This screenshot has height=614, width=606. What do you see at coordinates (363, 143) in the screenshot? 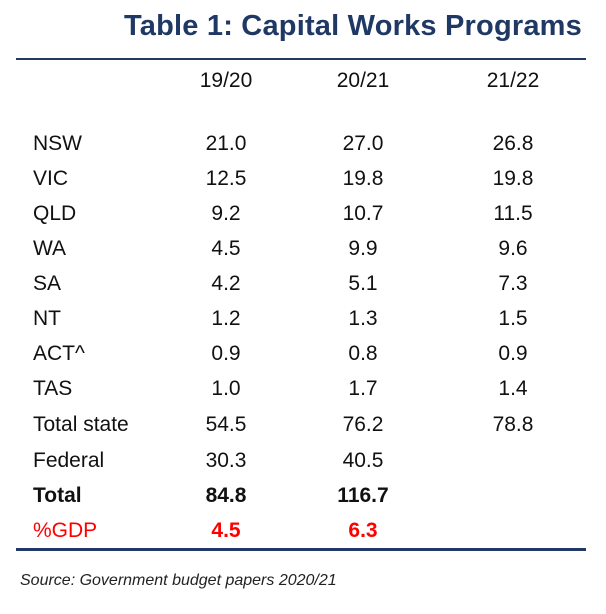
I see `cell-20-21: 27.0` at bounding box center [363, 143].